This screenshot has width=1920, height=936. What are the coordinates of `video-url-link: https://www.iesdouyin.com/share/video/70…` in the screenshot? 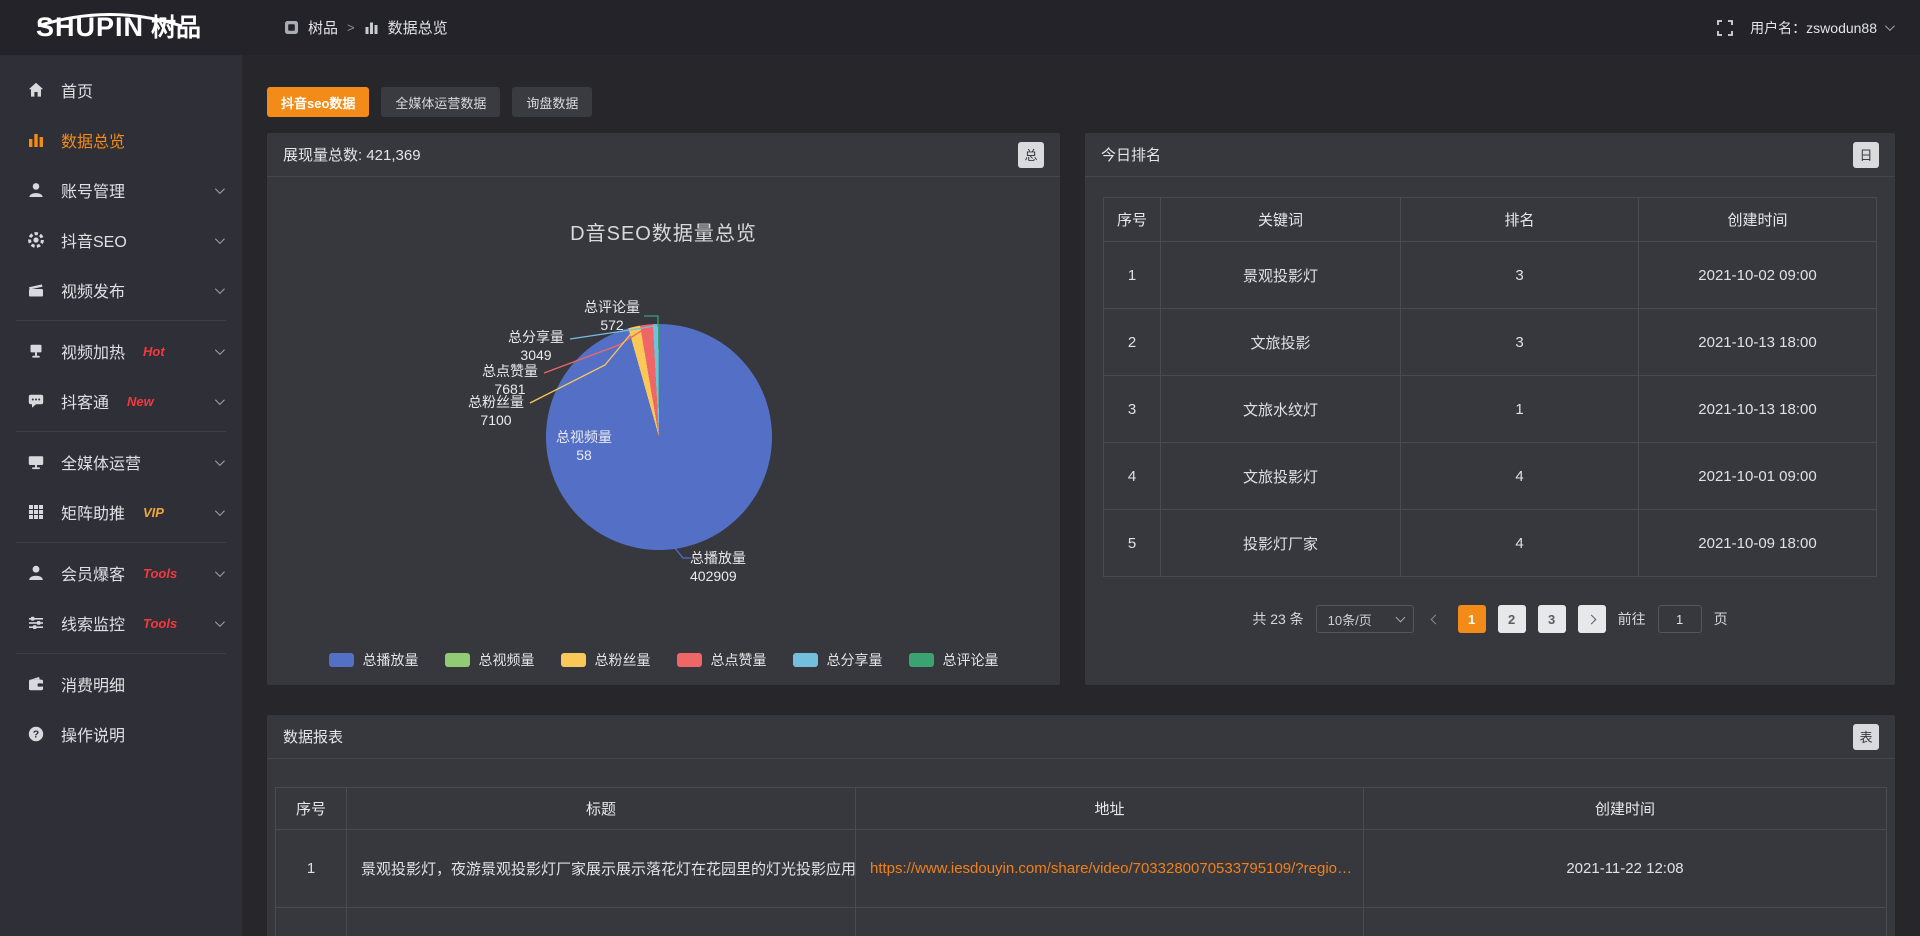 It's located at (1110, 869).